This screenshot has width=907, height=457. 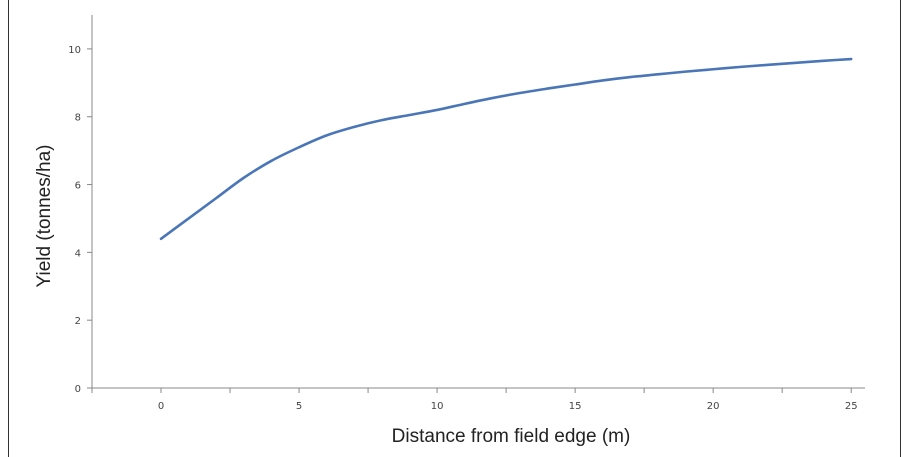 I want to click on y-tick-label: 0, so click(x=78, y=389).